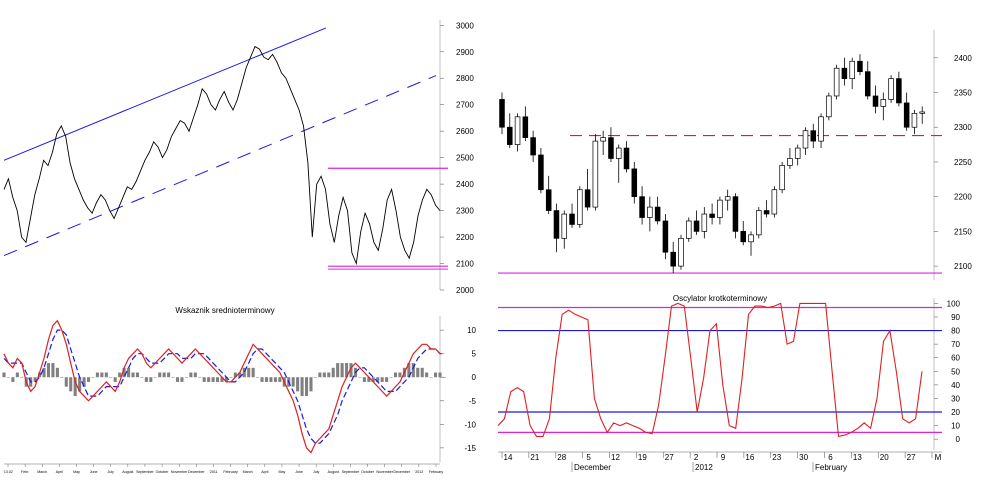  What do you see at coordinates (963, 162) in the screenshot?
I see `y-tick-label: 2250` at bounding box center [963, 162].